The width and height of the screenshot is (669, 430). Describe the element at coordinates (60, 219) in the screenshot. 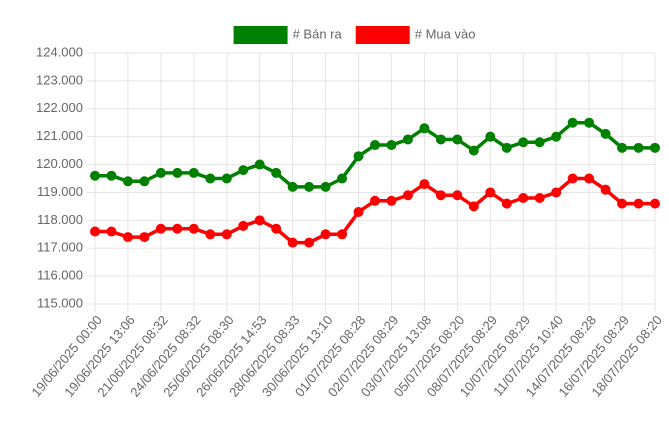

I see `y-tick-label: 118.000` at that location.